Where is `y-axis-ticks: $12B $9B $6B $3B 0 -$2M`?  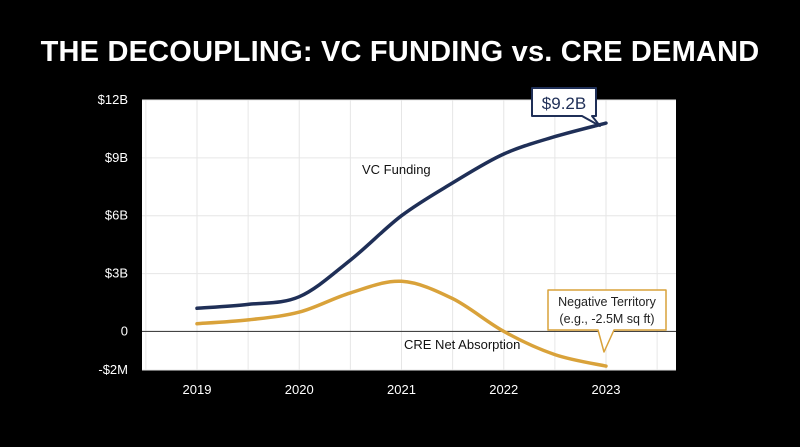 y-axis-ticks: $12B $9B $6B $3B 0 -$2M is located at coordinates (113, 234).